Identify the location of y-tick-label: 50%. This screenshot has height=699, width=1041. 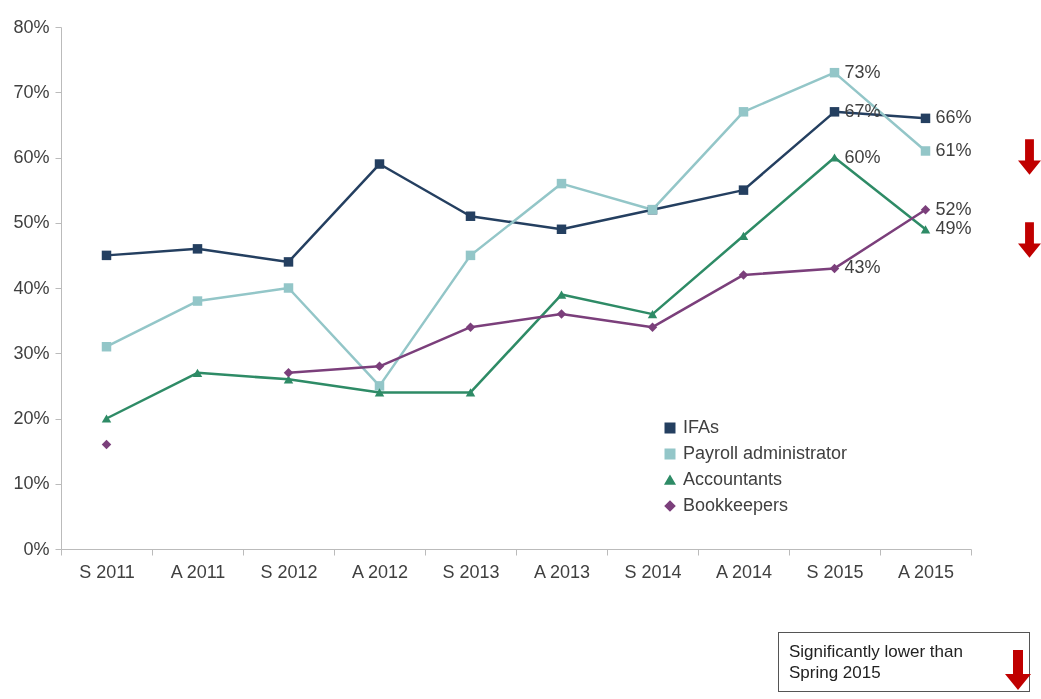
(31, 222).